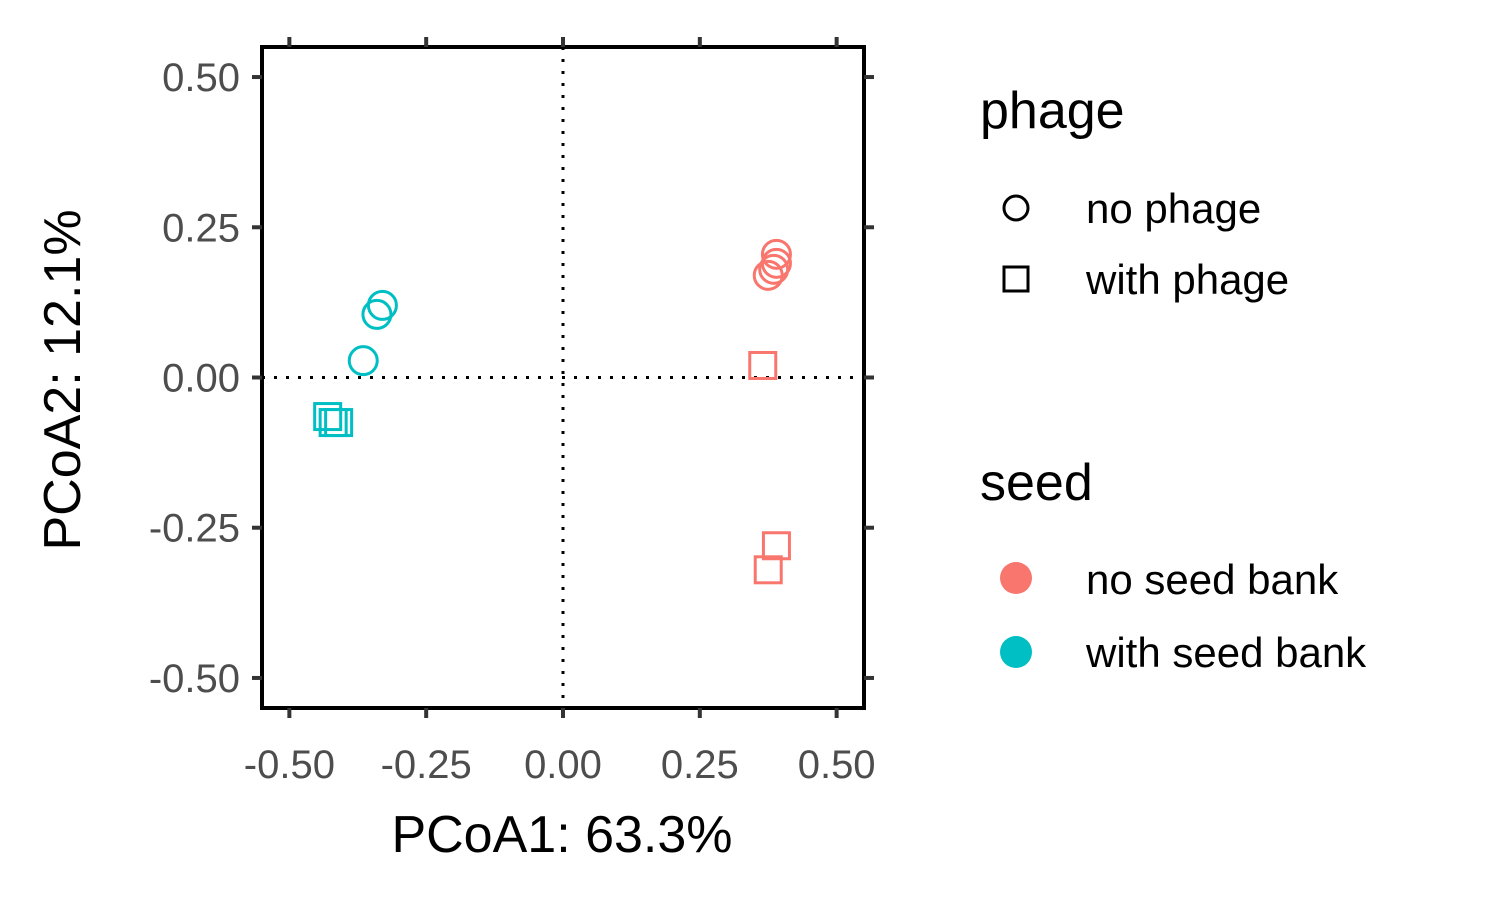  What do you see at coordinates (201, 379) in the screenshot?
I see `y-tick-label: 0.00` at bounding box center [201, 379].